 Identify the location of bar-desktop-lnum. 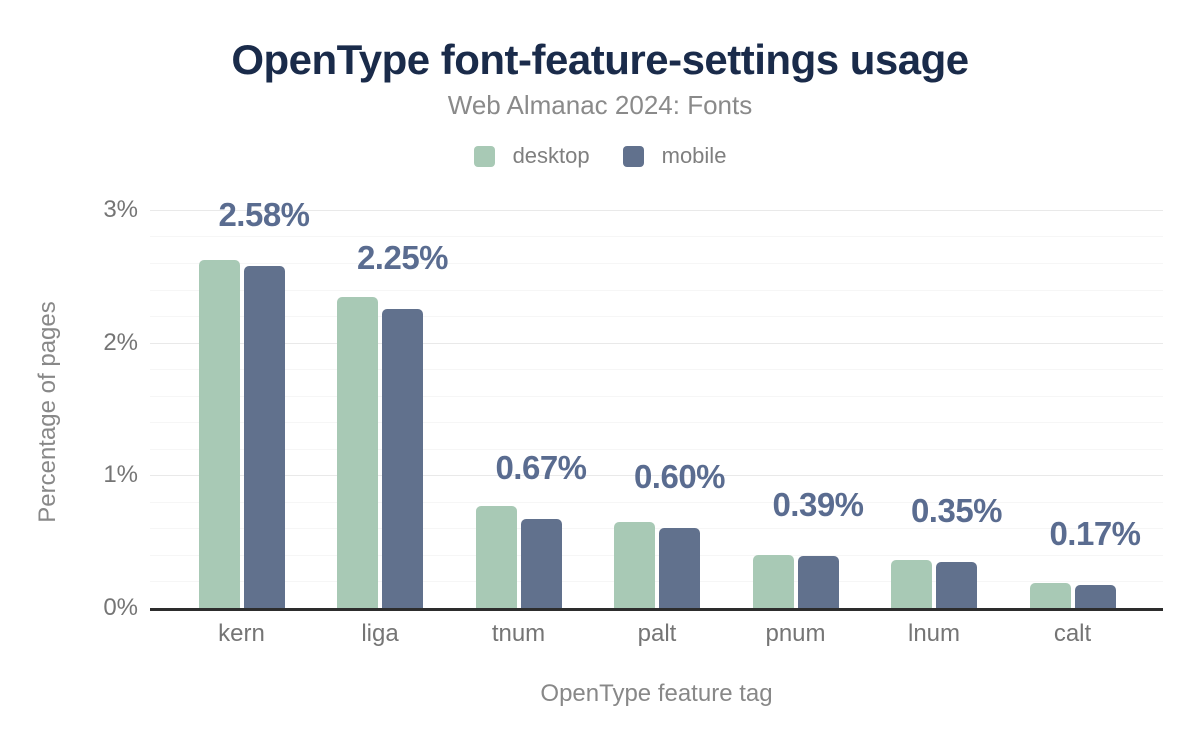
(911, 584).